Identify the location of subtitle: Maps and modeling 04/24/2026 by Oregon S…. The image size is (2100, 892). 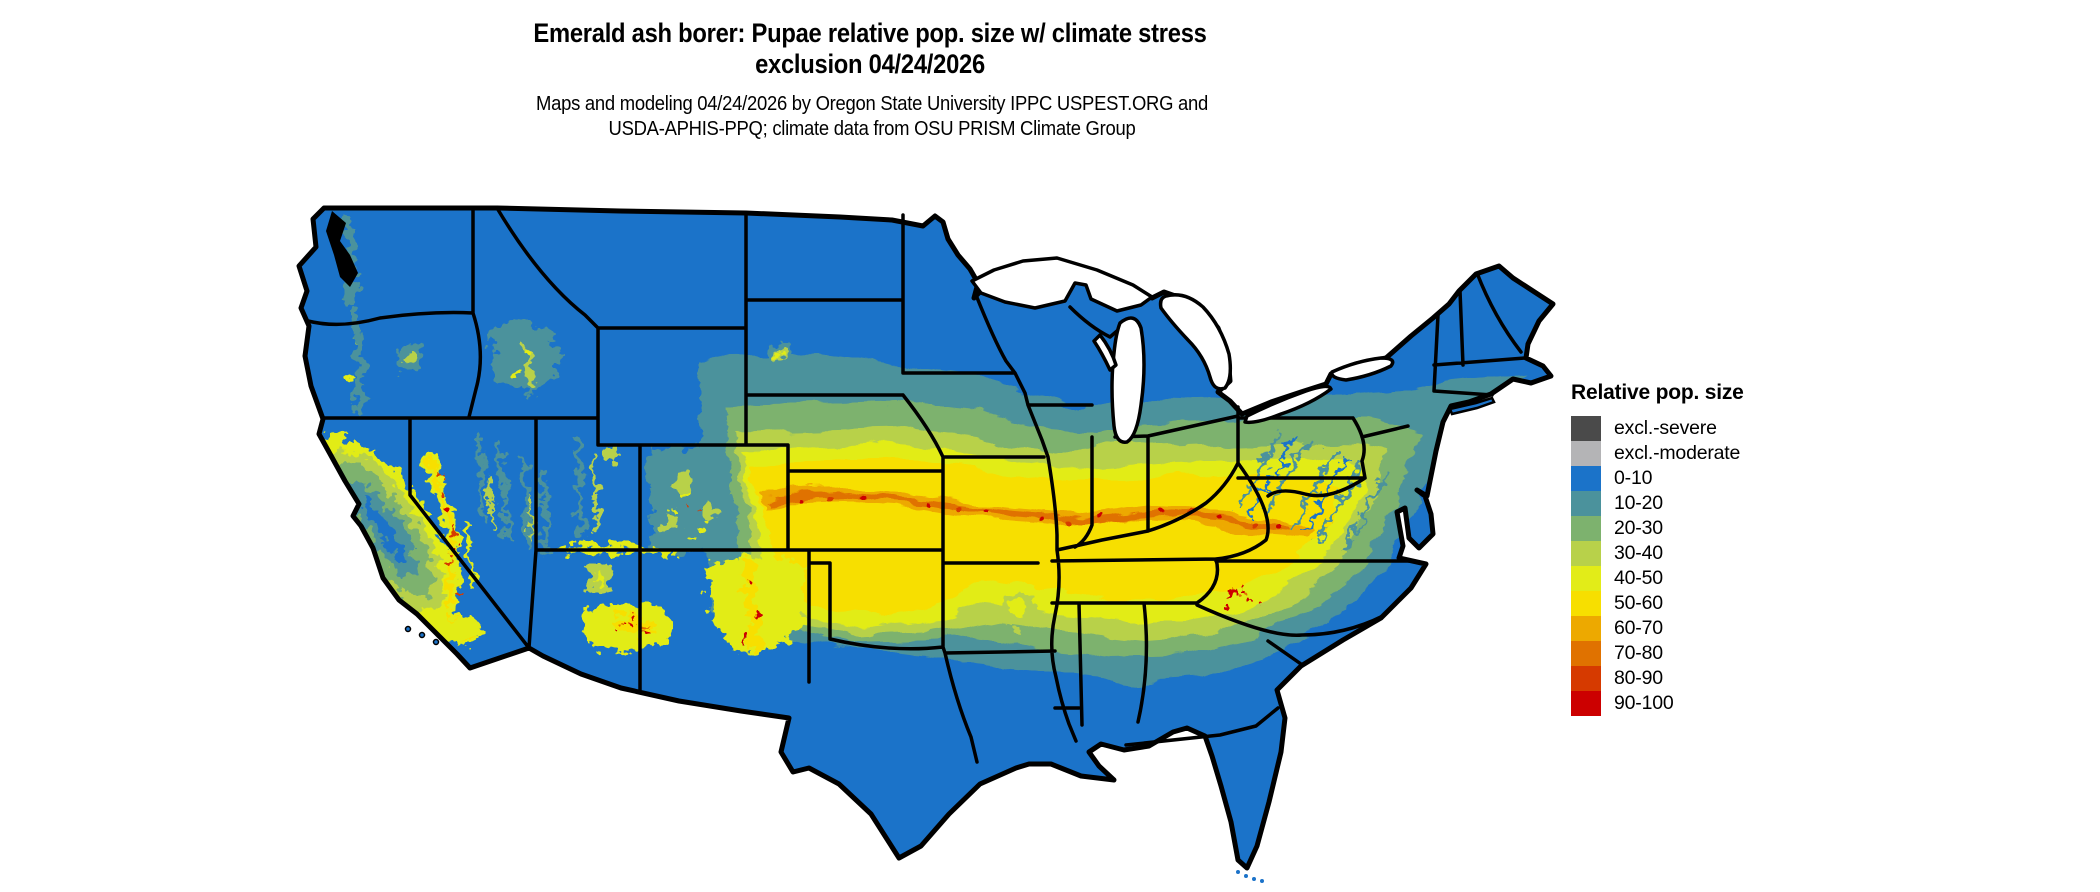
(872, 116).